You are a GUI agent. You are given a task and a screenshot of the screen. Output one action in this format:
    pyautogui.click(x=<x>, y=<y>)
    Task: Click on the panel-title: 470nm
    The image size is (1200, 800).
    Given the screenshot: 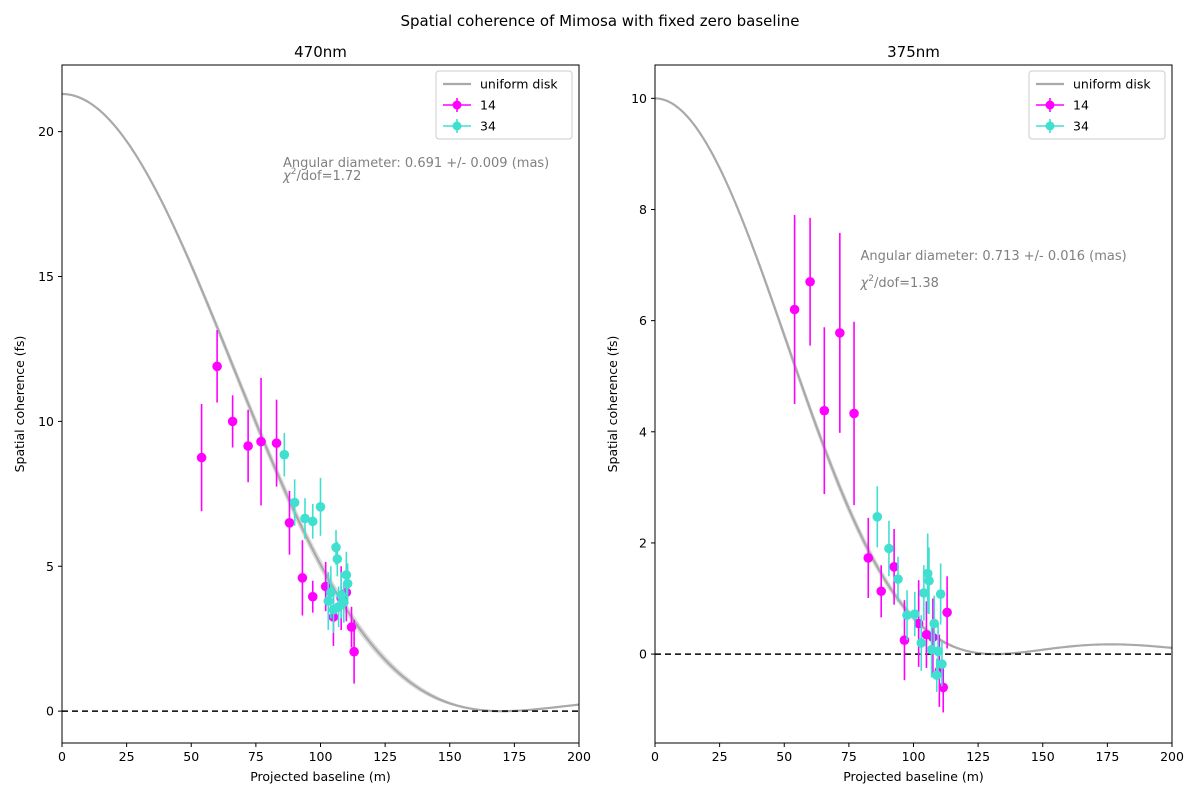 What is the action you would take?
    pyautogui.click(x=320, y=52)
    